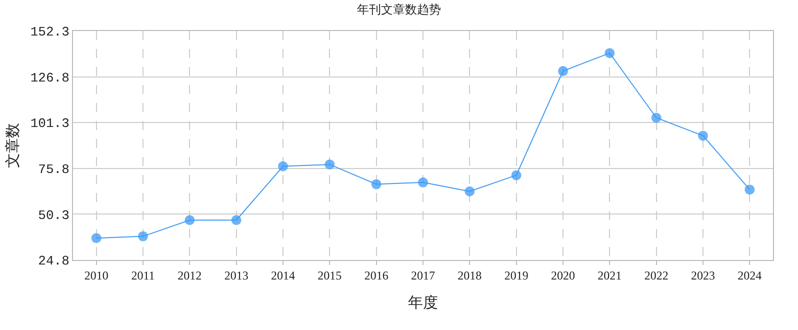 Image resolution: width=798 pixels, height=330 pixels. I want to click on y-tick-label: 50.3, so click(54, 215).